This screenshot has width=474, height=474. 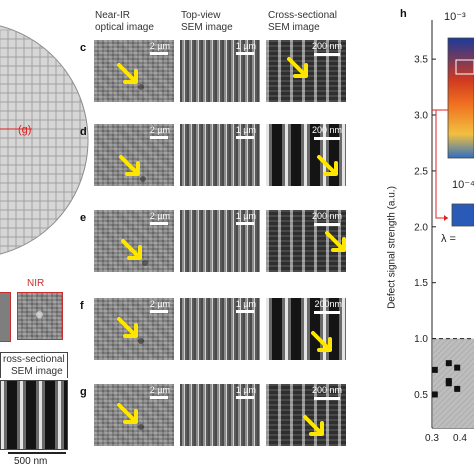 I want to click on left-nir-label: NIR, so click(x=36, y=283).